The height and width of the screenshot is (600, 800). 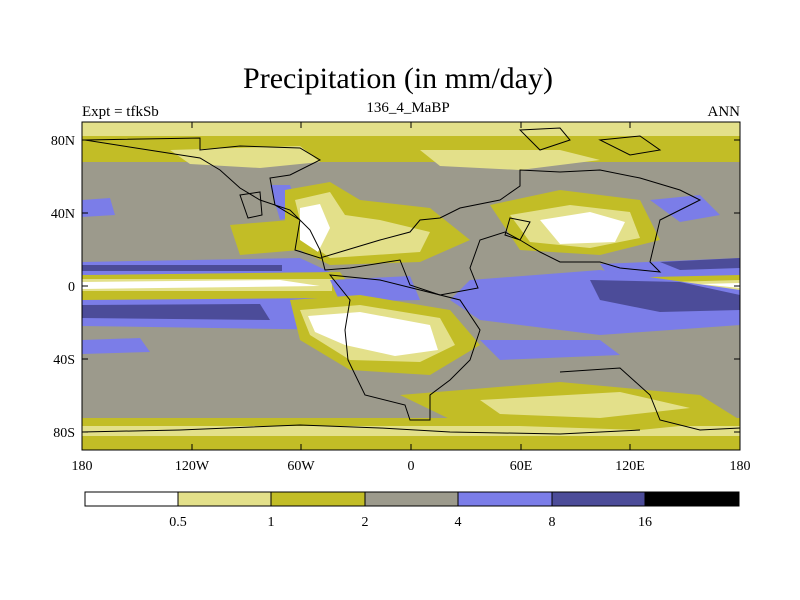 I want to click on atlantic-wet, so click(x=375, y=289).